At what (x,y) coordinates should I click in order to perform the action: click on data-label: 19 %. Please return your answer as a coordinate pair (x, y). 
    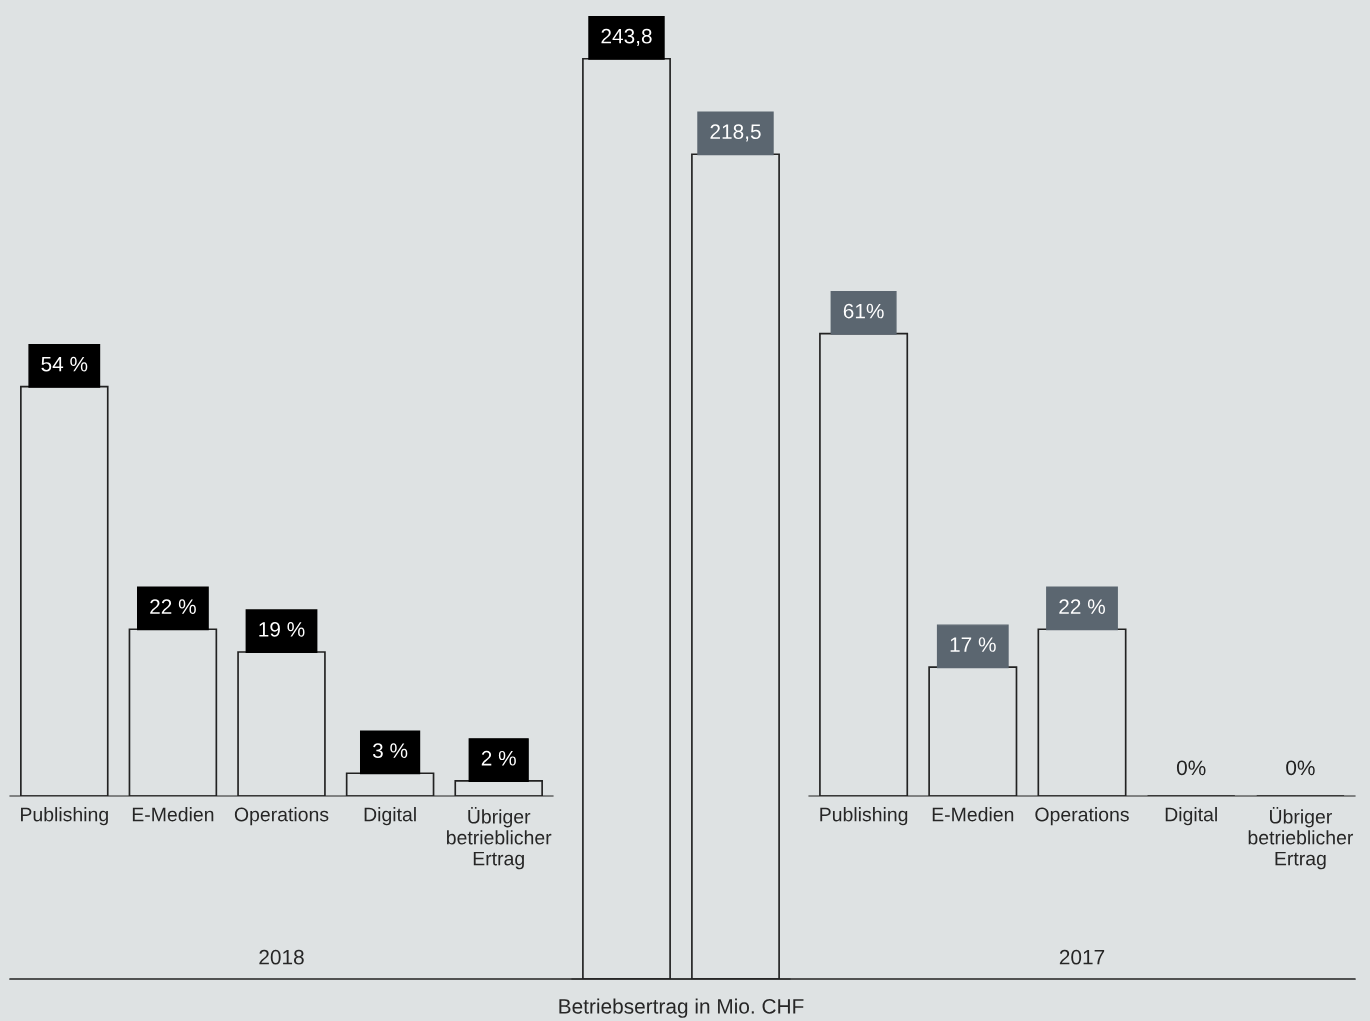
    Looking at the image, I should click on (282, 629).